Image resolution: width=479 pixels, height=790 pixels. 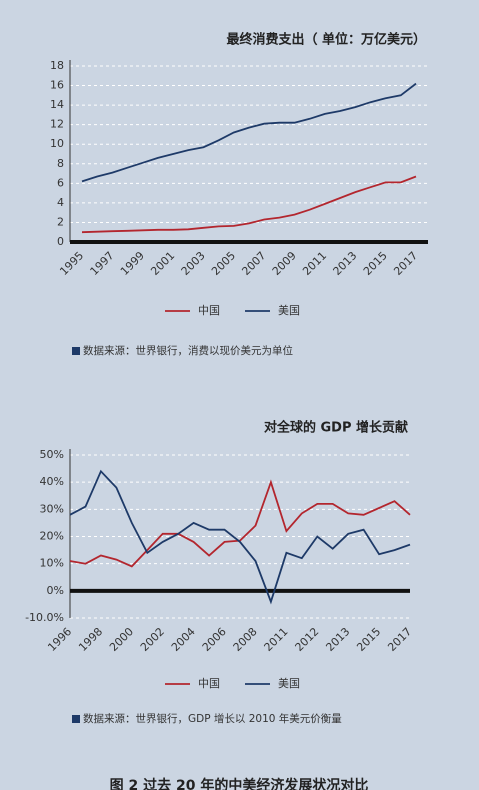 What do you see at coordinates (55, 590) in the screenshot?
I see `y-tick-label: 0%` at bounding box center [55, 590].